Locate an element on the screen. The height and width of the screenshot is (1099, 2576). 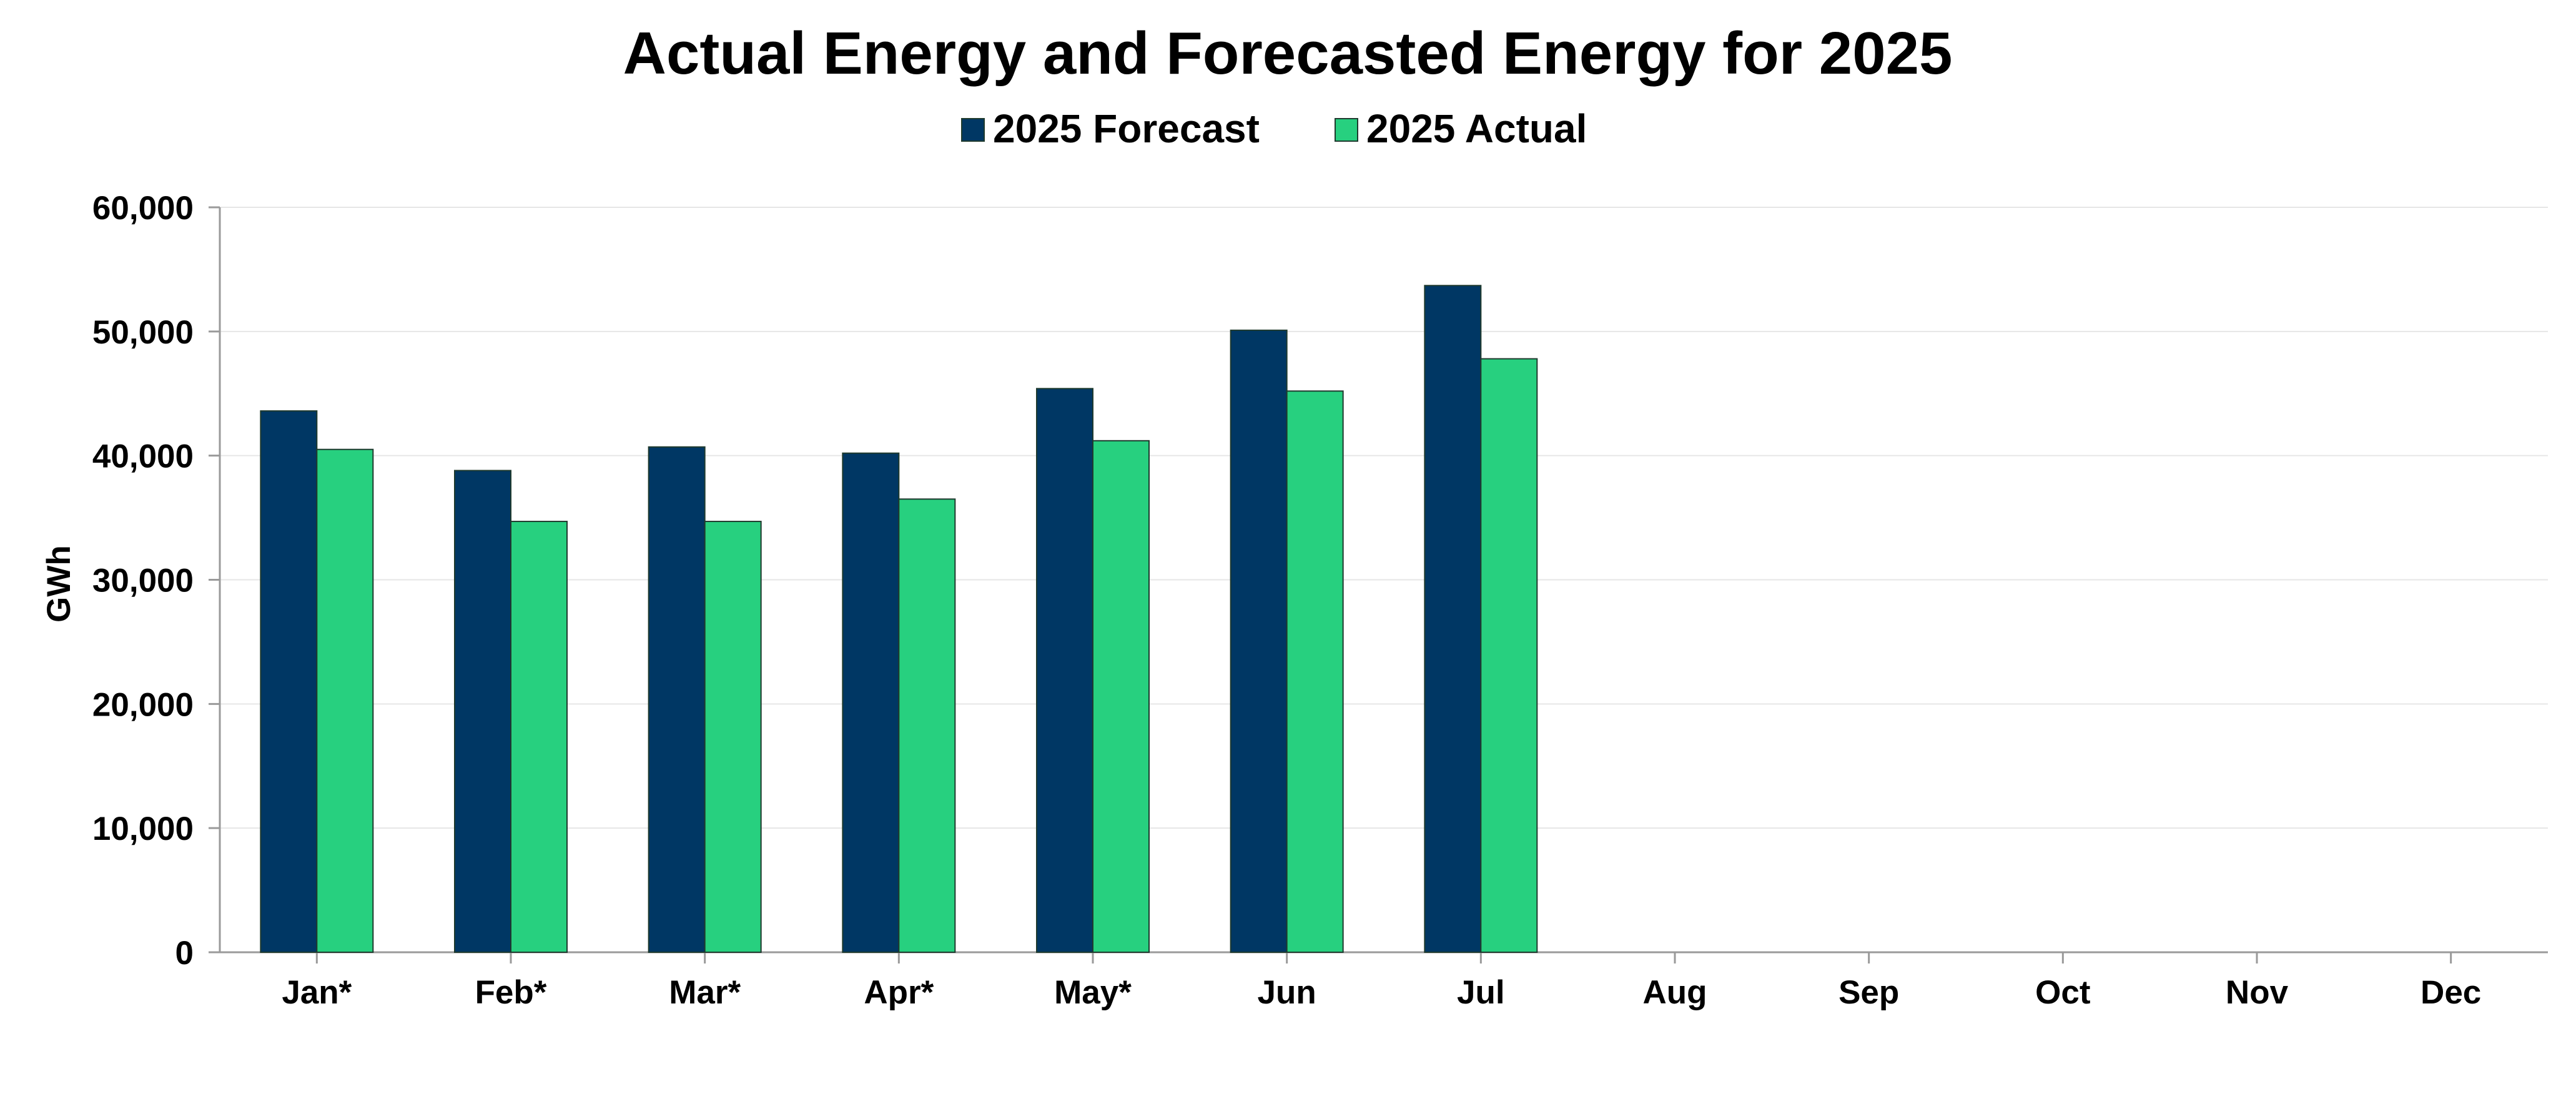
y-tick-label: 60,000 is located at coordinates (143, 208).